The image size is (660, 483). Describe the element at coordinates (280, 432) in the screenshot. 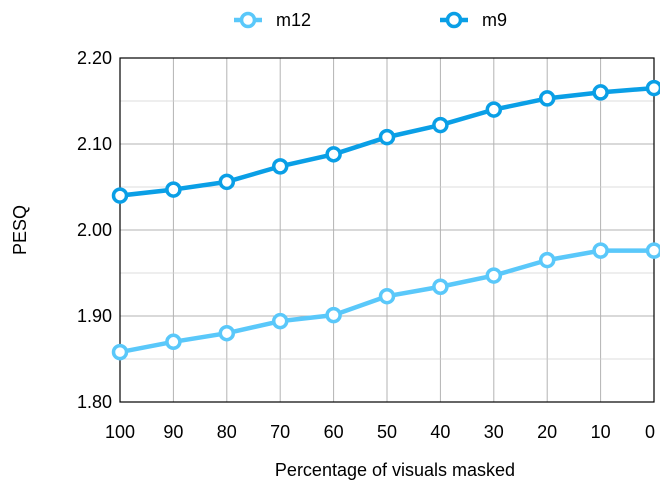

I see `x-tick-label: 70` at that location.